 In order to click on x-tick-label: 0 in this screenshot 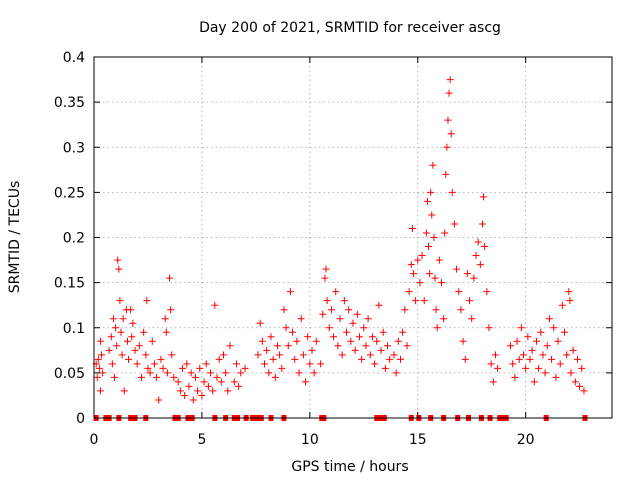, I will do `click(94, 440)`.